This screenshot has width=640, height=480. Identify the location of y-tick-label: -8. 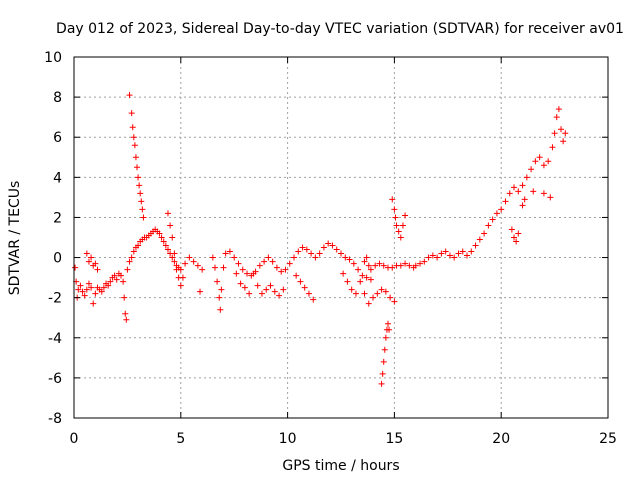
(55, 419).